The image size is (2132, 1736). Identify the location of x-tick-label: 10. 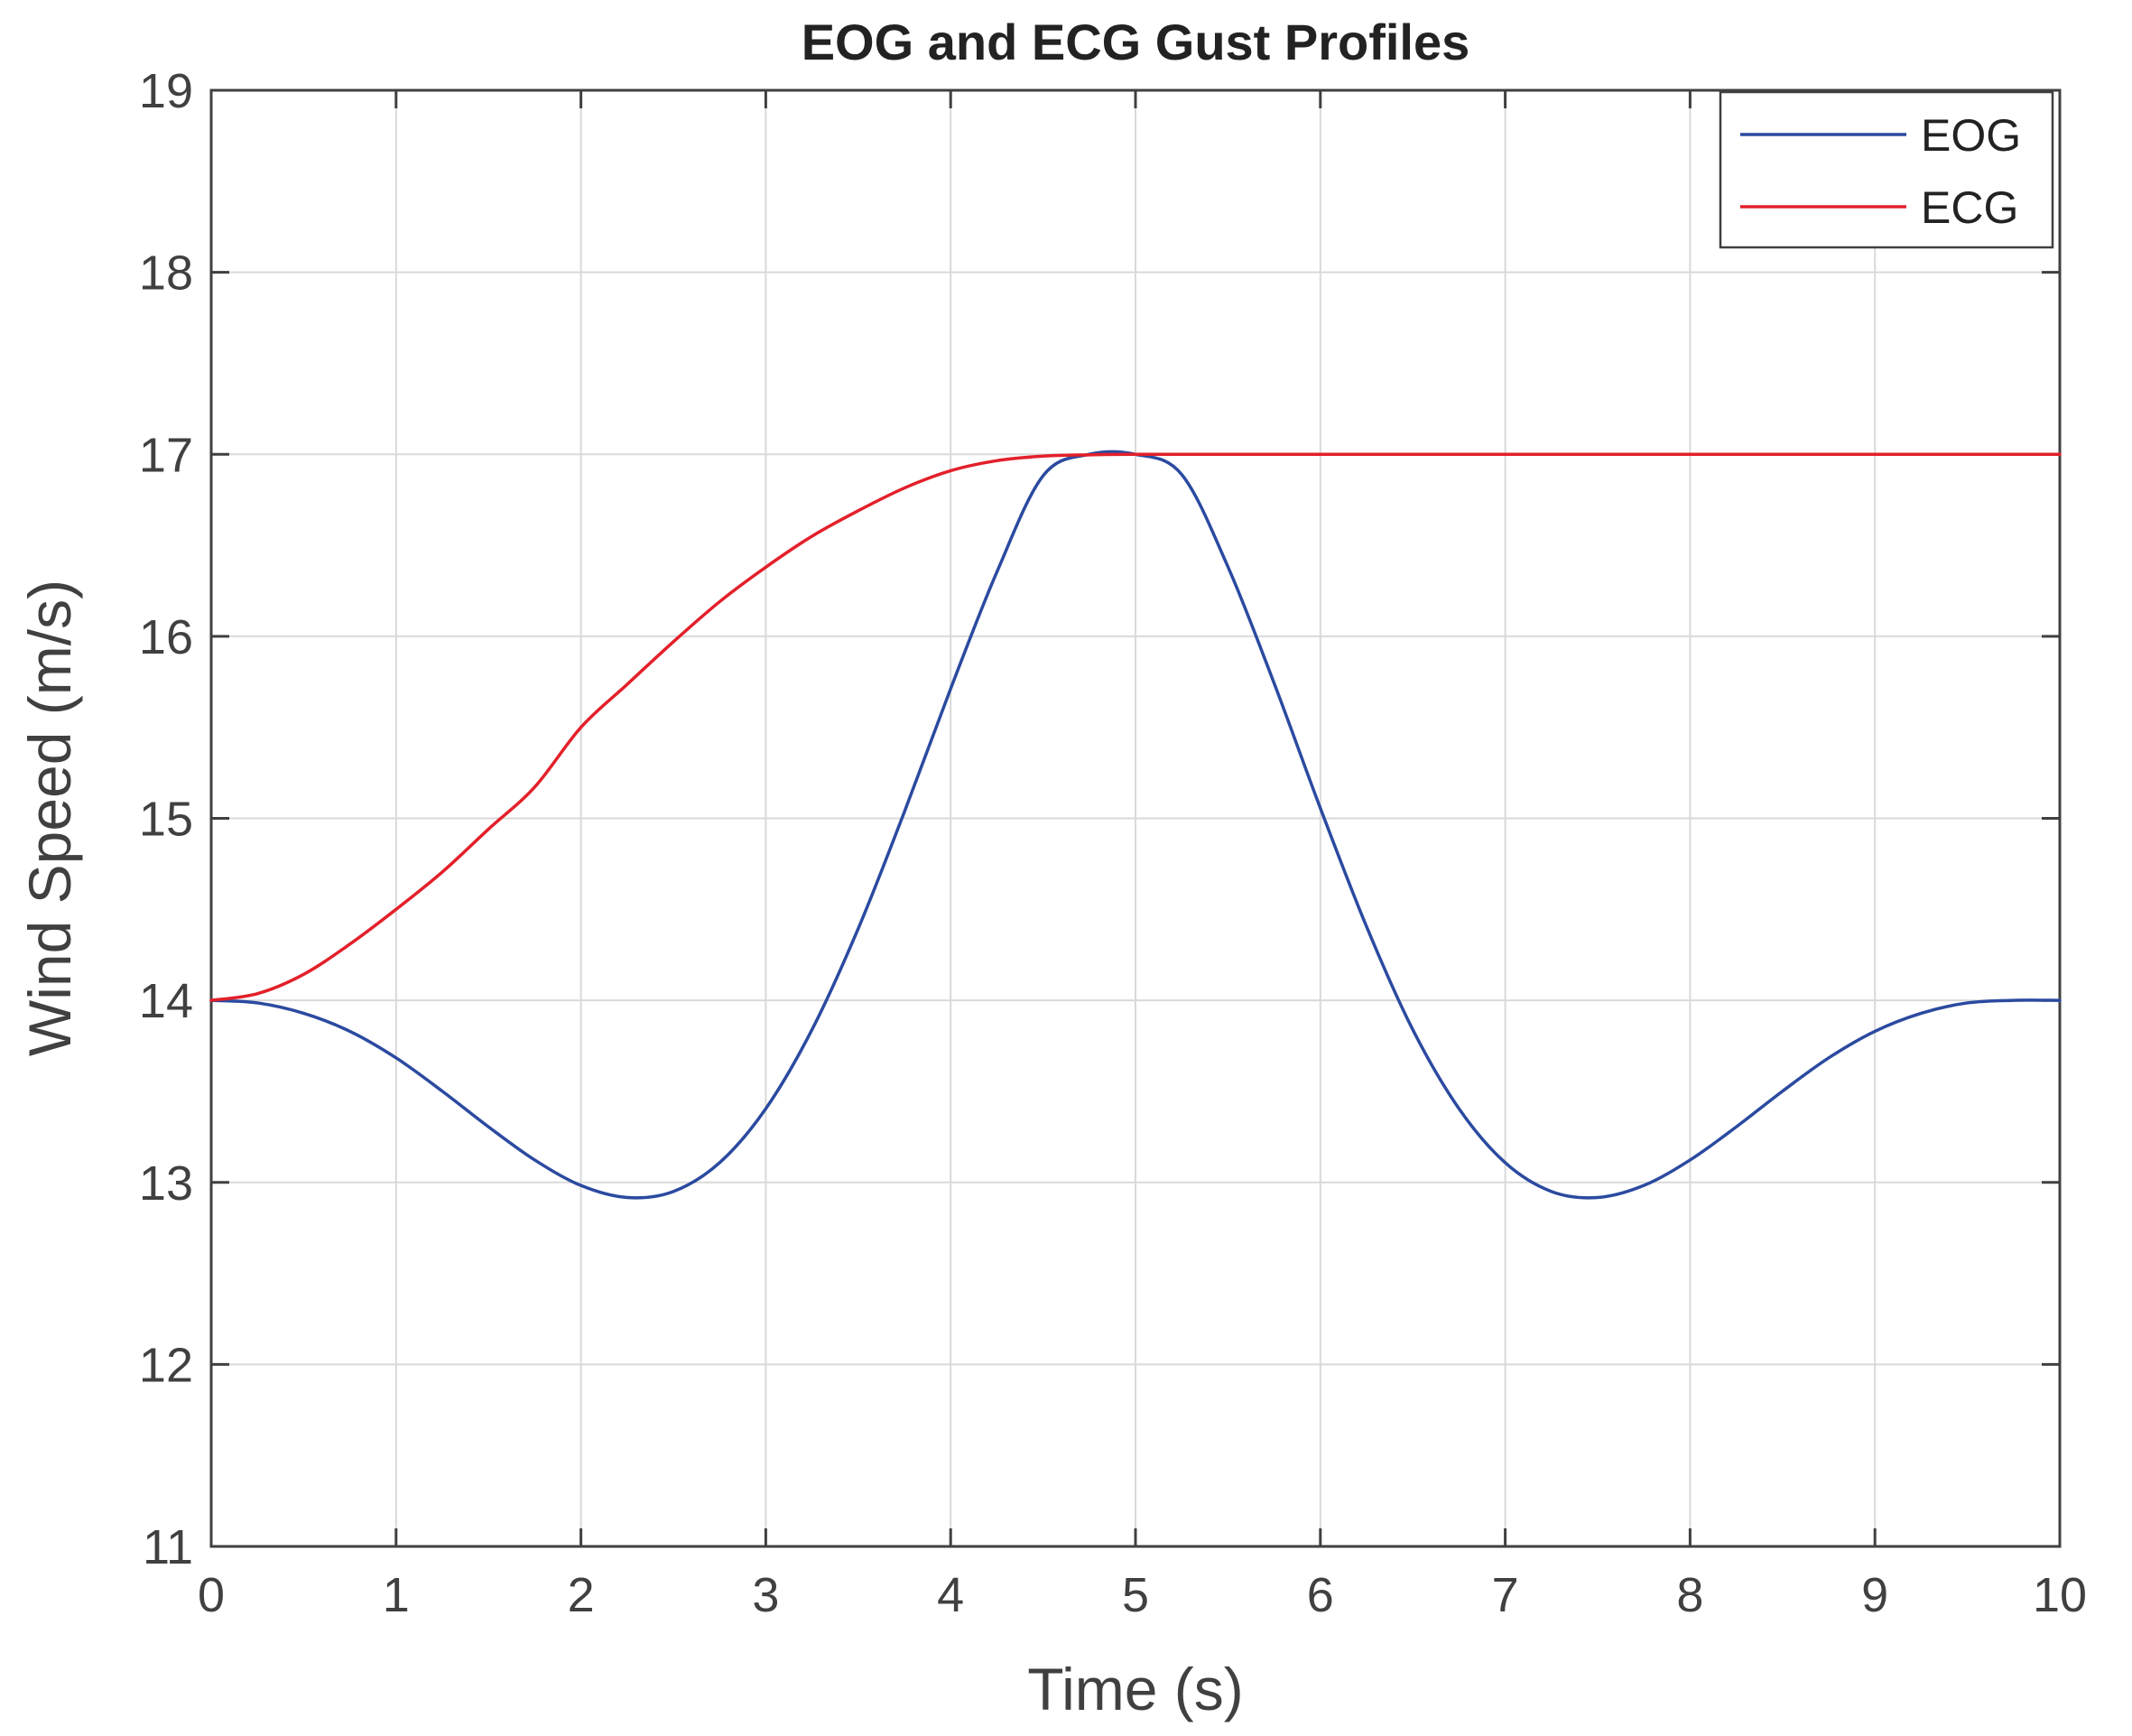
(2060, 1595).